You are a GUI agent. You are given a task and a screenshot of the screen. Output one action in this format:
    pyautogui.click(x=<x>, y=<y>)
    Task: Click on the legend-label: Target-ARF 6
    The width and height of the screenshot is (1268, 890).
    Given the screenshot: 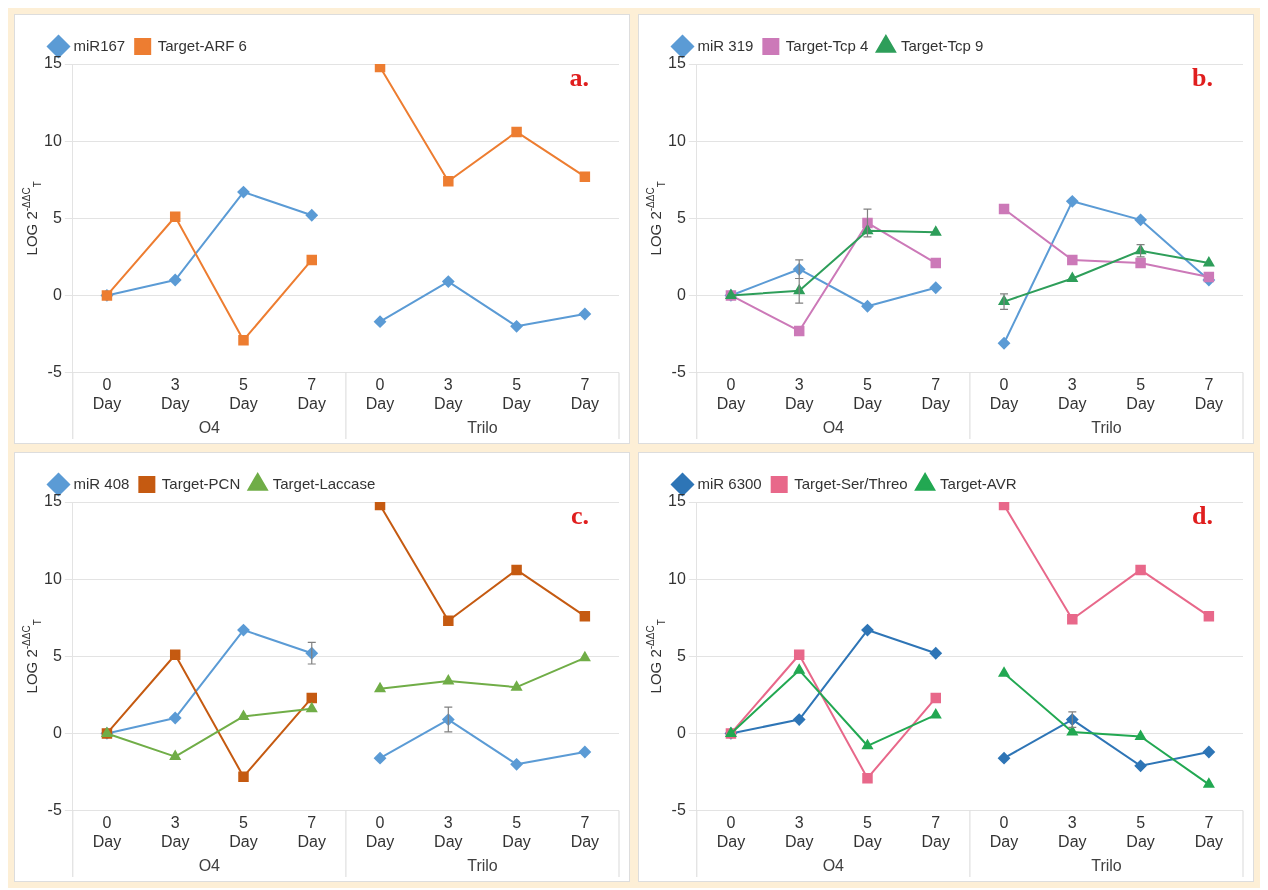 What is the action you would take?
    pyautogui.click(x=202, y=45)
    